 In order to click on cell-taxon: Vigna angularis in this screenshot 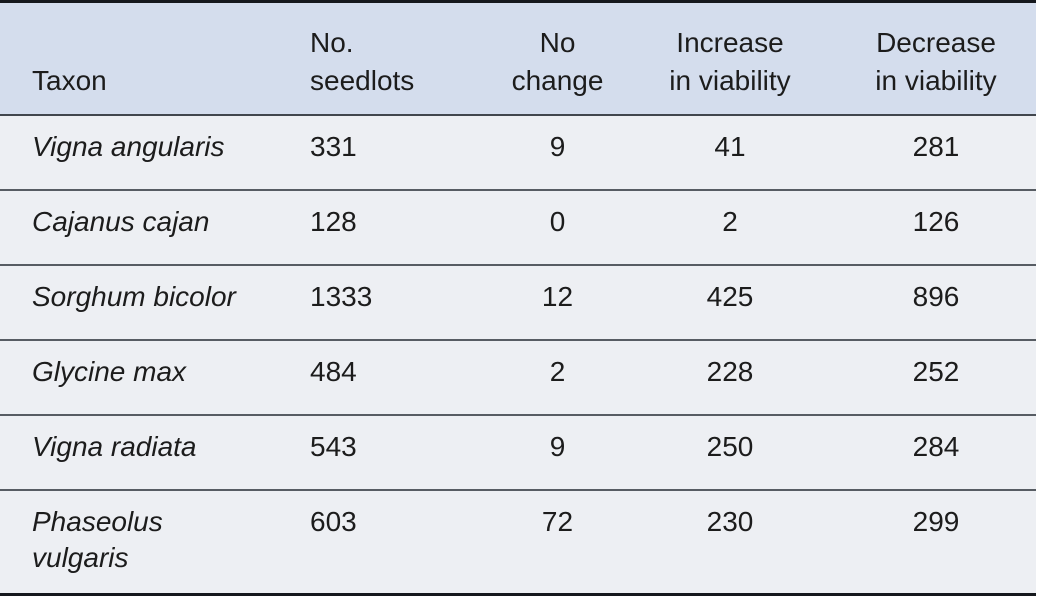, I will do `click(135, 153)`.